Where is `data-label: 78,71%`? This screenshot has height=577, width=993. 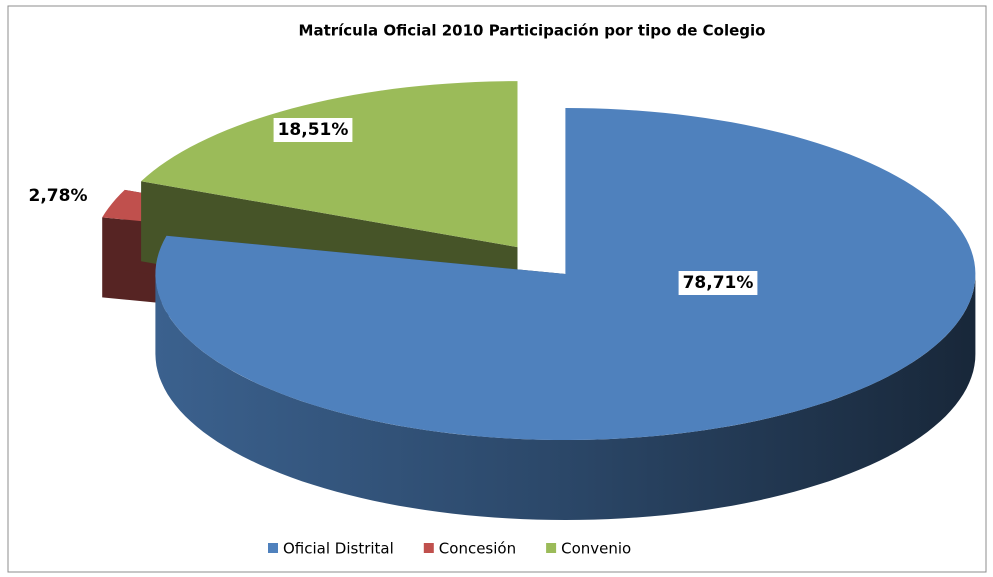
data-label: 78,71% is located at coordinates (718, 283).